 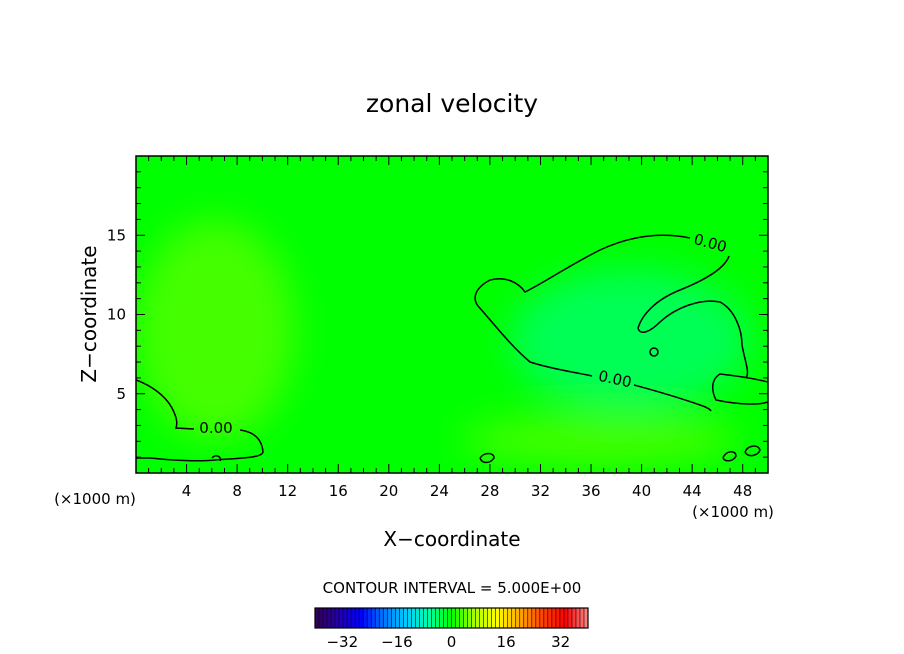 What do you see at coordinates (237, 491) in the screenshot?
I see `x-tick-label: 8` at bounding box center [237, 491].